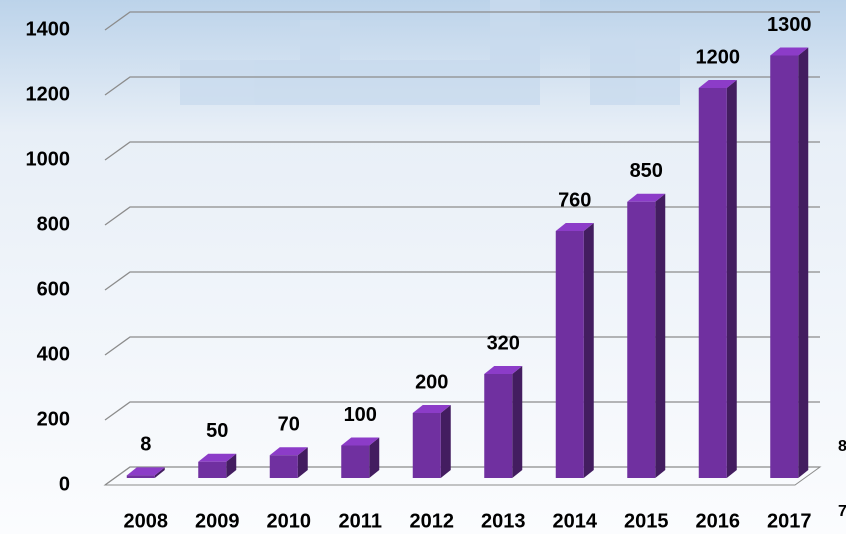  What do you see at coordinates (53, 224) in the screenshot?
I see `y-tick-label: 800` at bounding box center [53, 224].